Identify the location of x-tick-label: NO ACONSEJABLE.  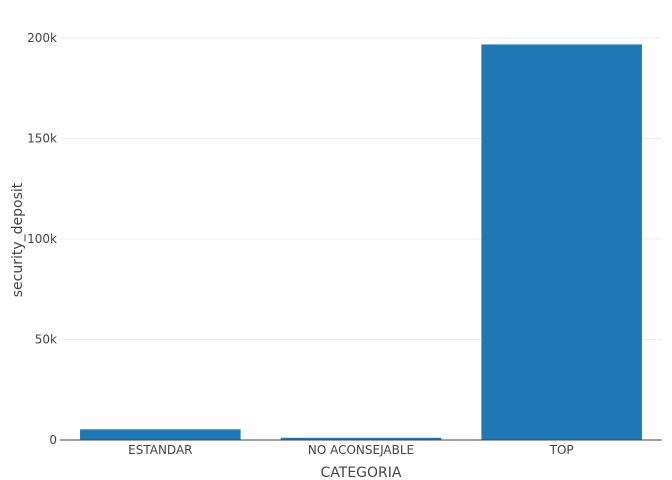
(361, 450).